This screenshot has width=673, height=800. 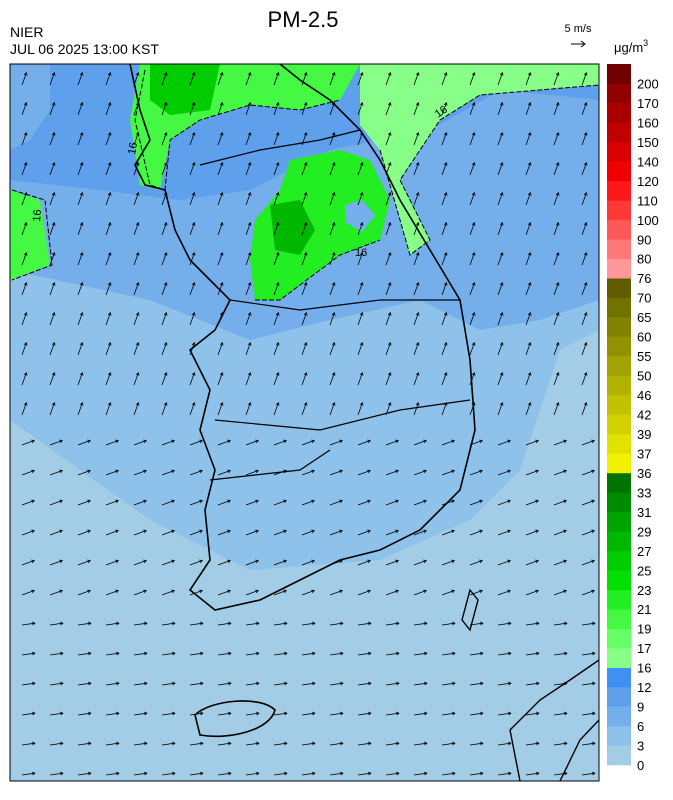 I want to click on colorbar-label: 140, so click(x=648, y=161).